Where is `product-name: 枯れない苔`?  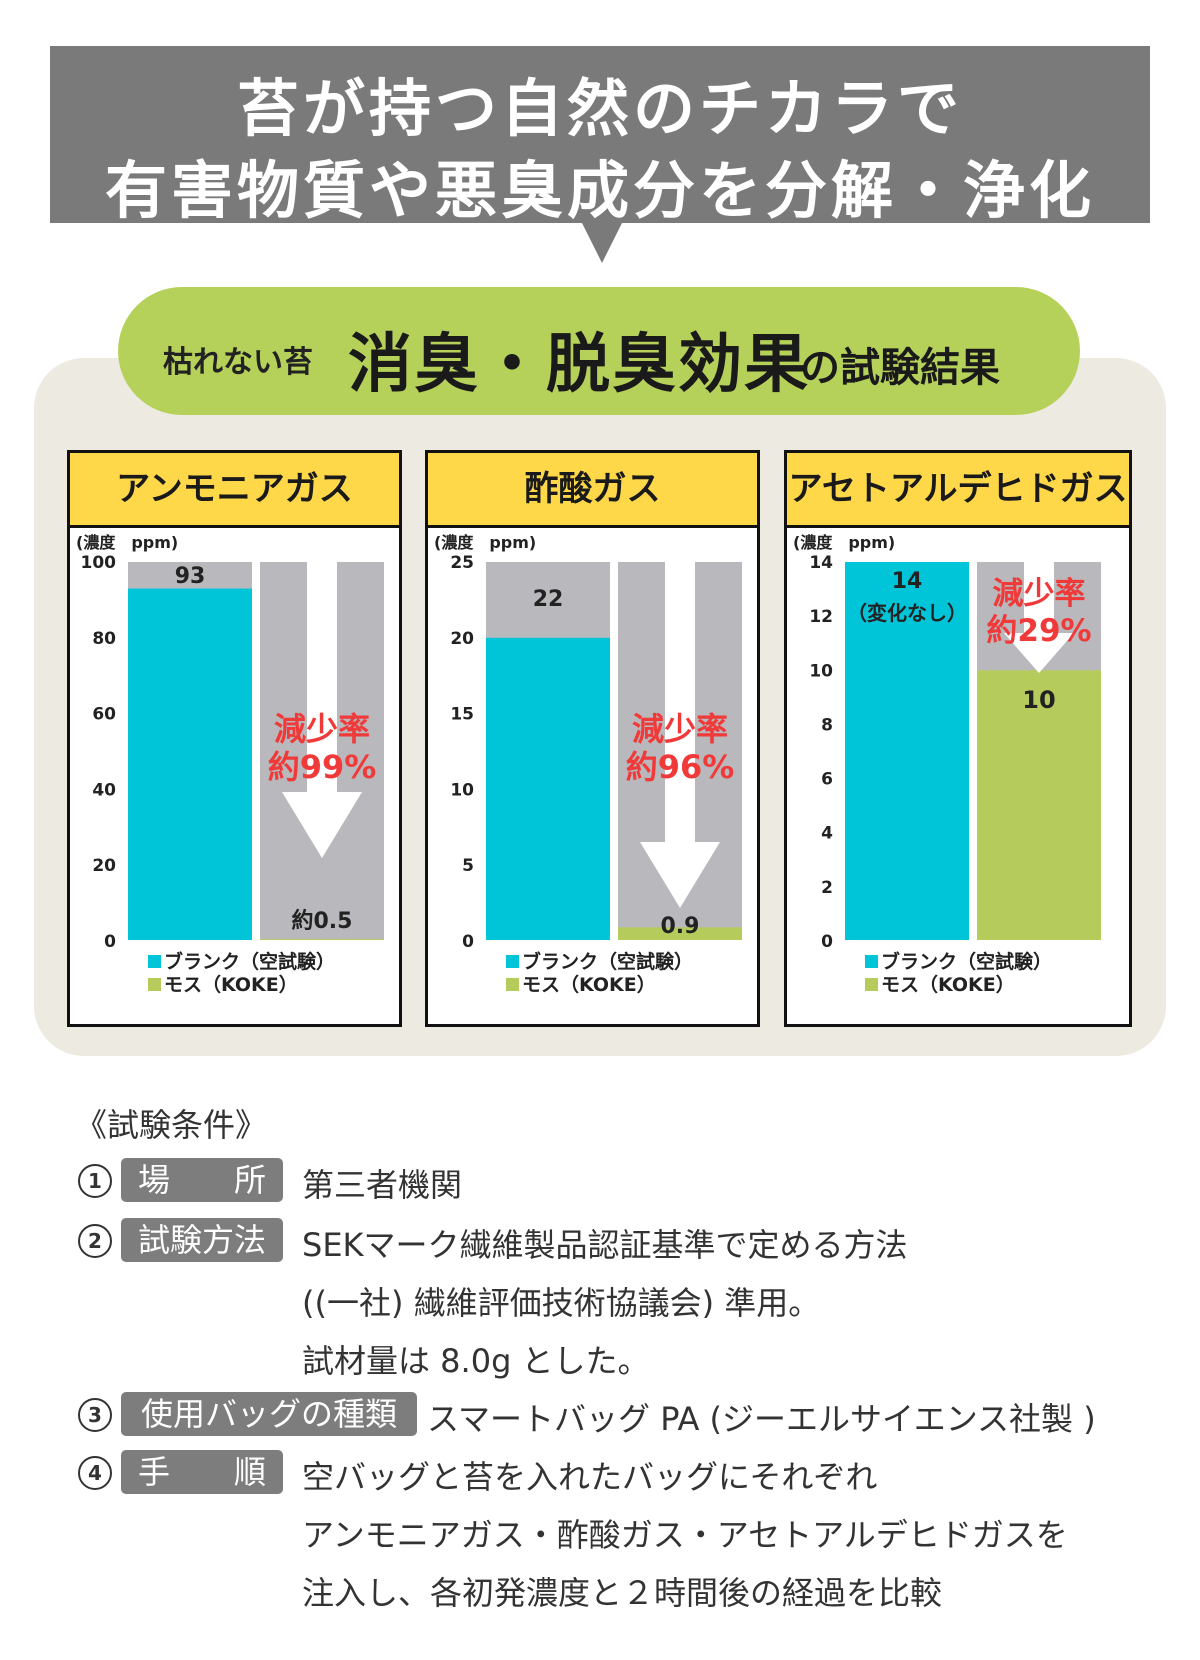
product-name: 枯れない苔 is located at coordinates (238, 362).